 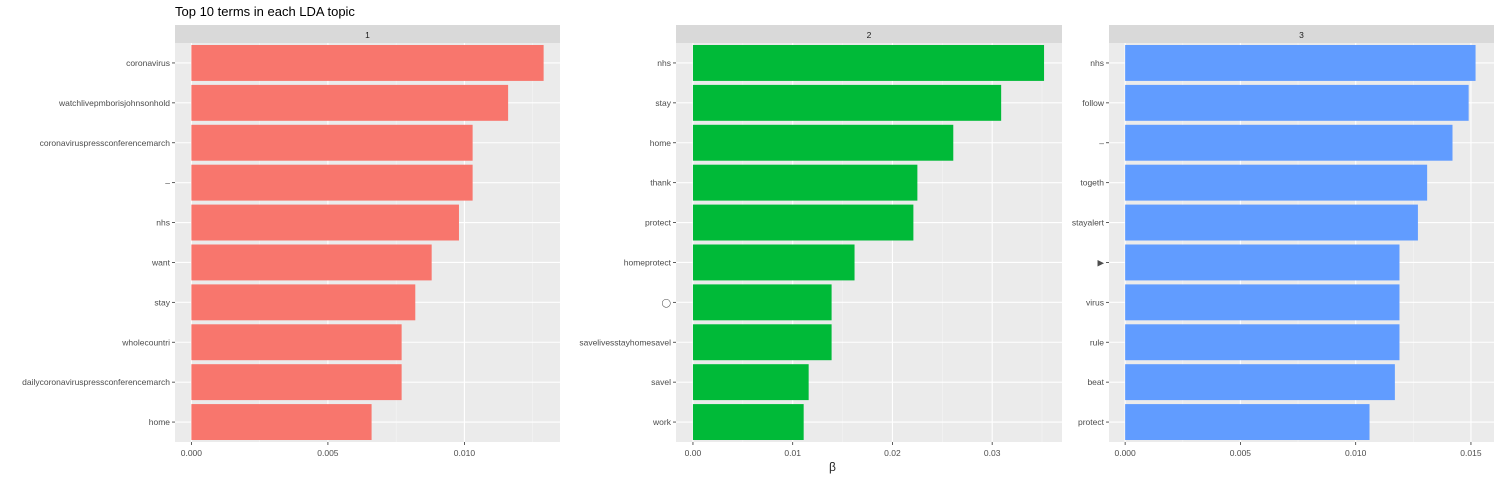 What do you see at coordinates (114, 103) in the screenshot?
I see `category-label: watchlivepmborisjohnsonhold` at bounding box center [114, 103].